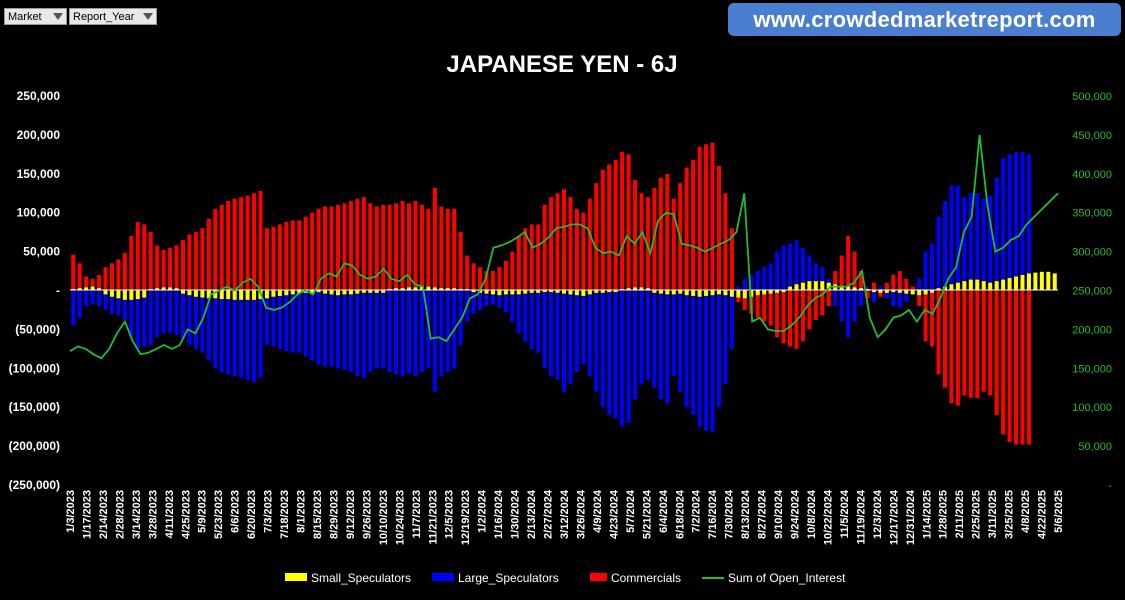  Describe the element at coordinates (104, 16) in the screenshot. I see `report-year-filter-label: Report_Year` at that location.